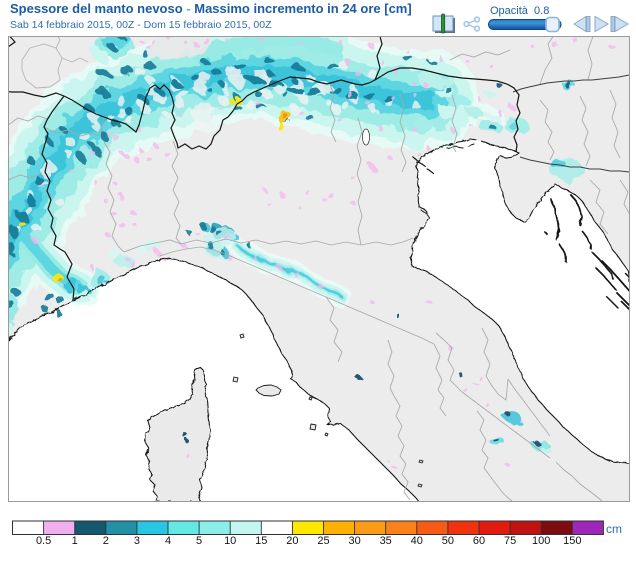 Image resolution: width=636 pixels, height=561 pixels. Describe the element at coordinates (261, 541) in the screenshot. I see `svg-text: 15` at that location.